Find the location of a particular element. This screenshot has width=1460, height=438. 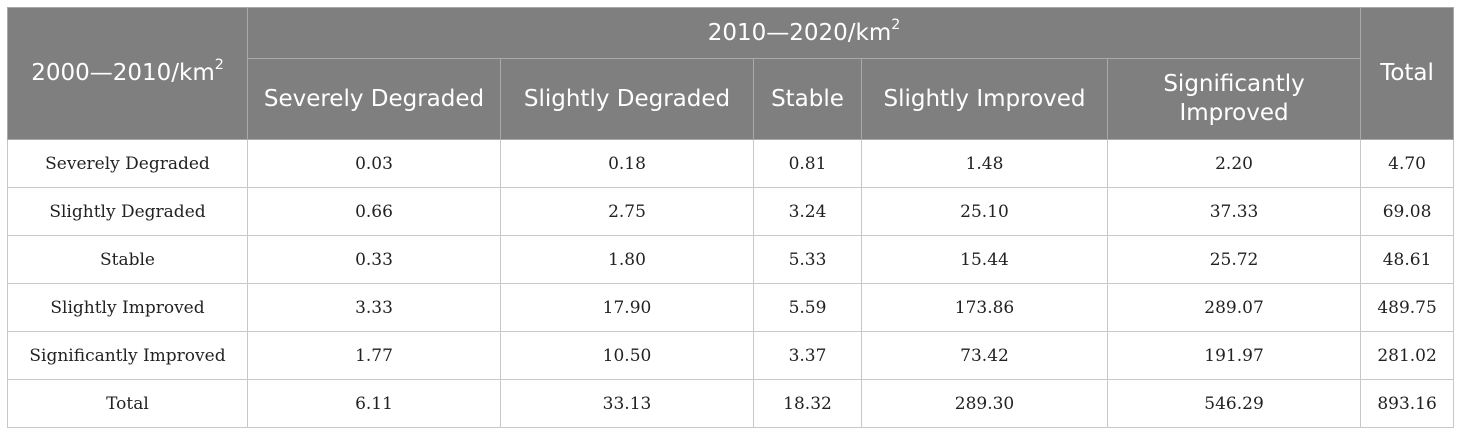

table-cell: 289.07 is located at coordinates (1234, 307).